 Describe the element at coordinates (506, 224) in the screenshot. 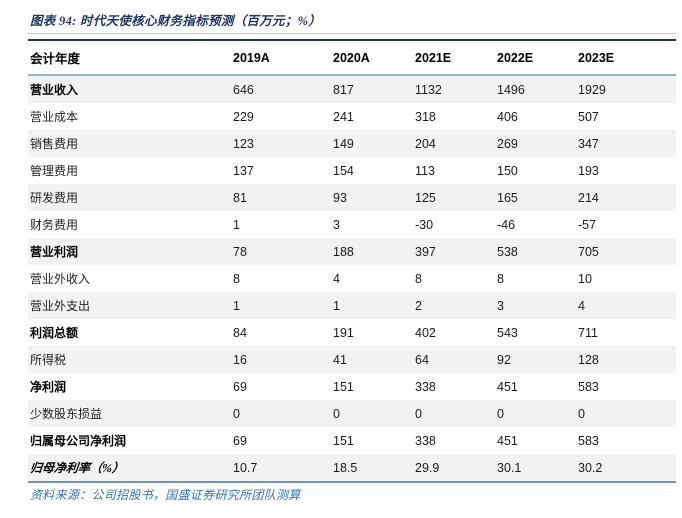

I see `cell-value: -46` at that location.